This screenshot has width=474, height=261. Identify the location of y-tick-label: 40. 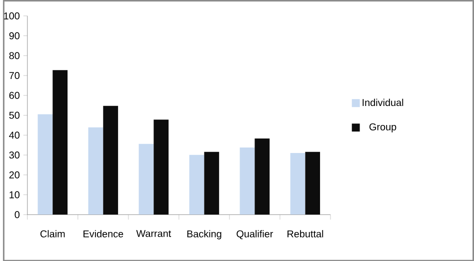
(14, 134).